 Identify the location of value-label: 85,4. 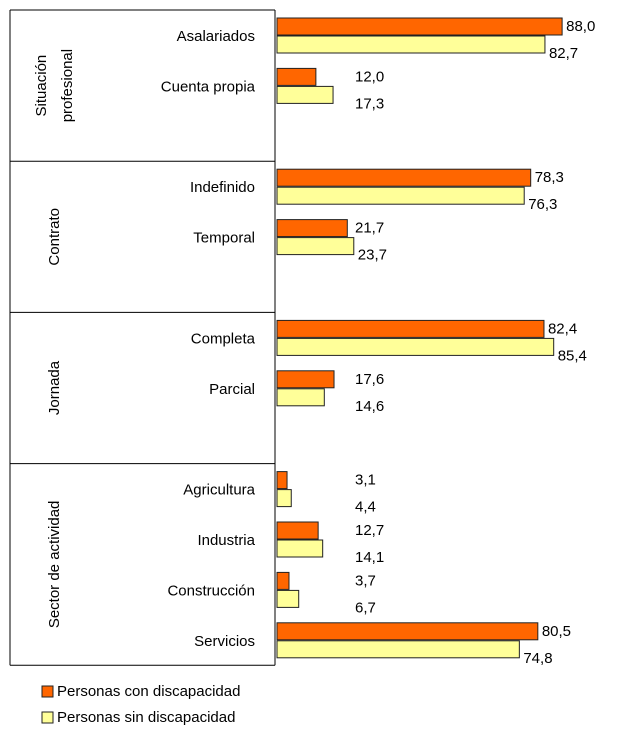
(572, 355).